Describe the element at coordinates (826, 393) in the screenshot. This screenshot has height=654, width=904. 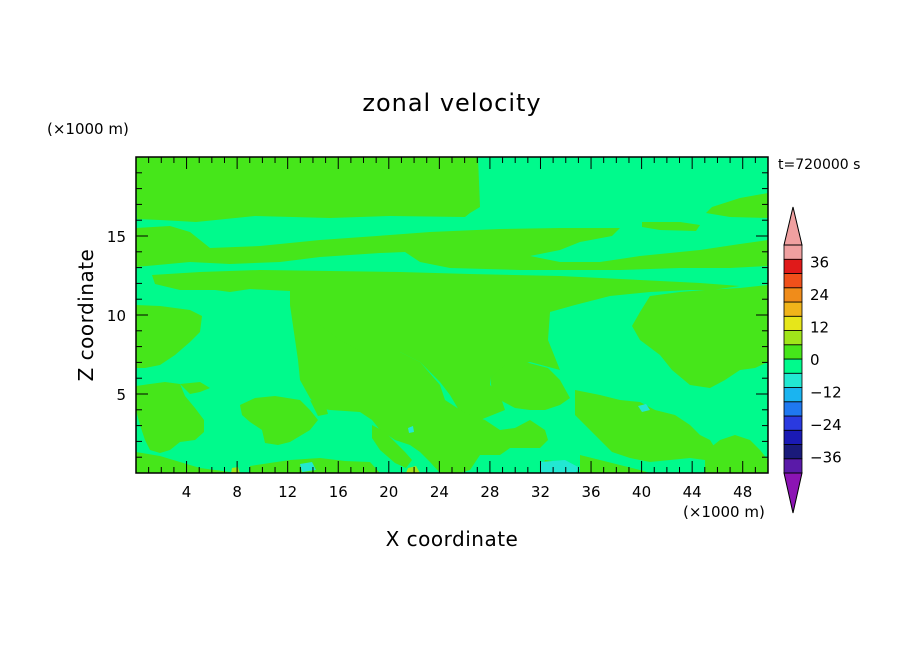
I see `colorbar-label: −12` at that location.